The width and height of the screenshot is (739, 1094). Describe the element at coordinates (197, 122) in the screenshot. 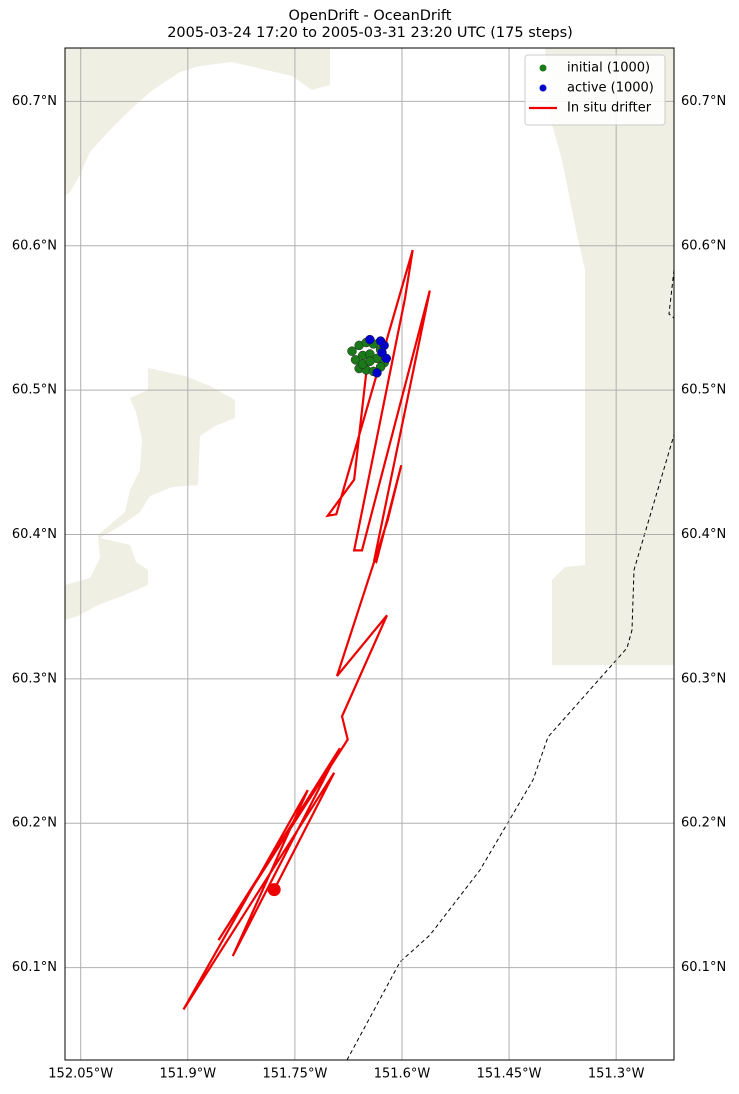

I see `land-top-left` at that location.